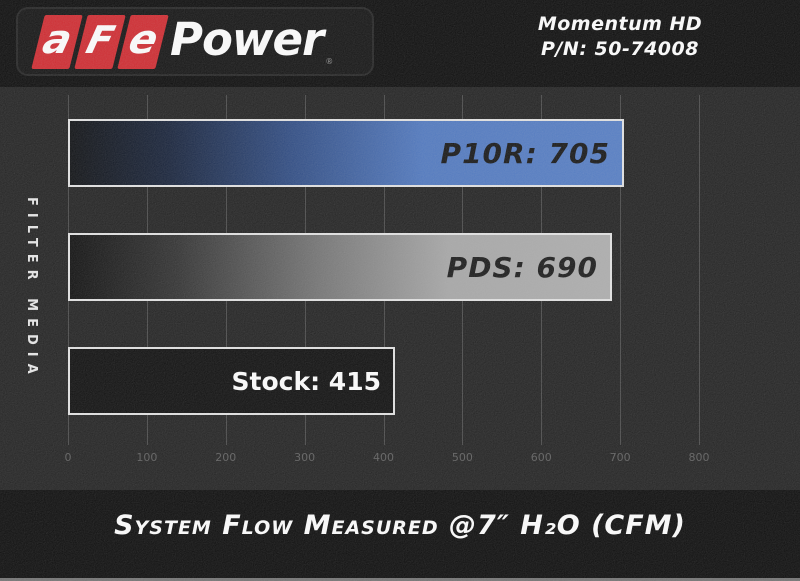  I want to click on y-axis-label: FILTER MEDIA, so click(31, 288).